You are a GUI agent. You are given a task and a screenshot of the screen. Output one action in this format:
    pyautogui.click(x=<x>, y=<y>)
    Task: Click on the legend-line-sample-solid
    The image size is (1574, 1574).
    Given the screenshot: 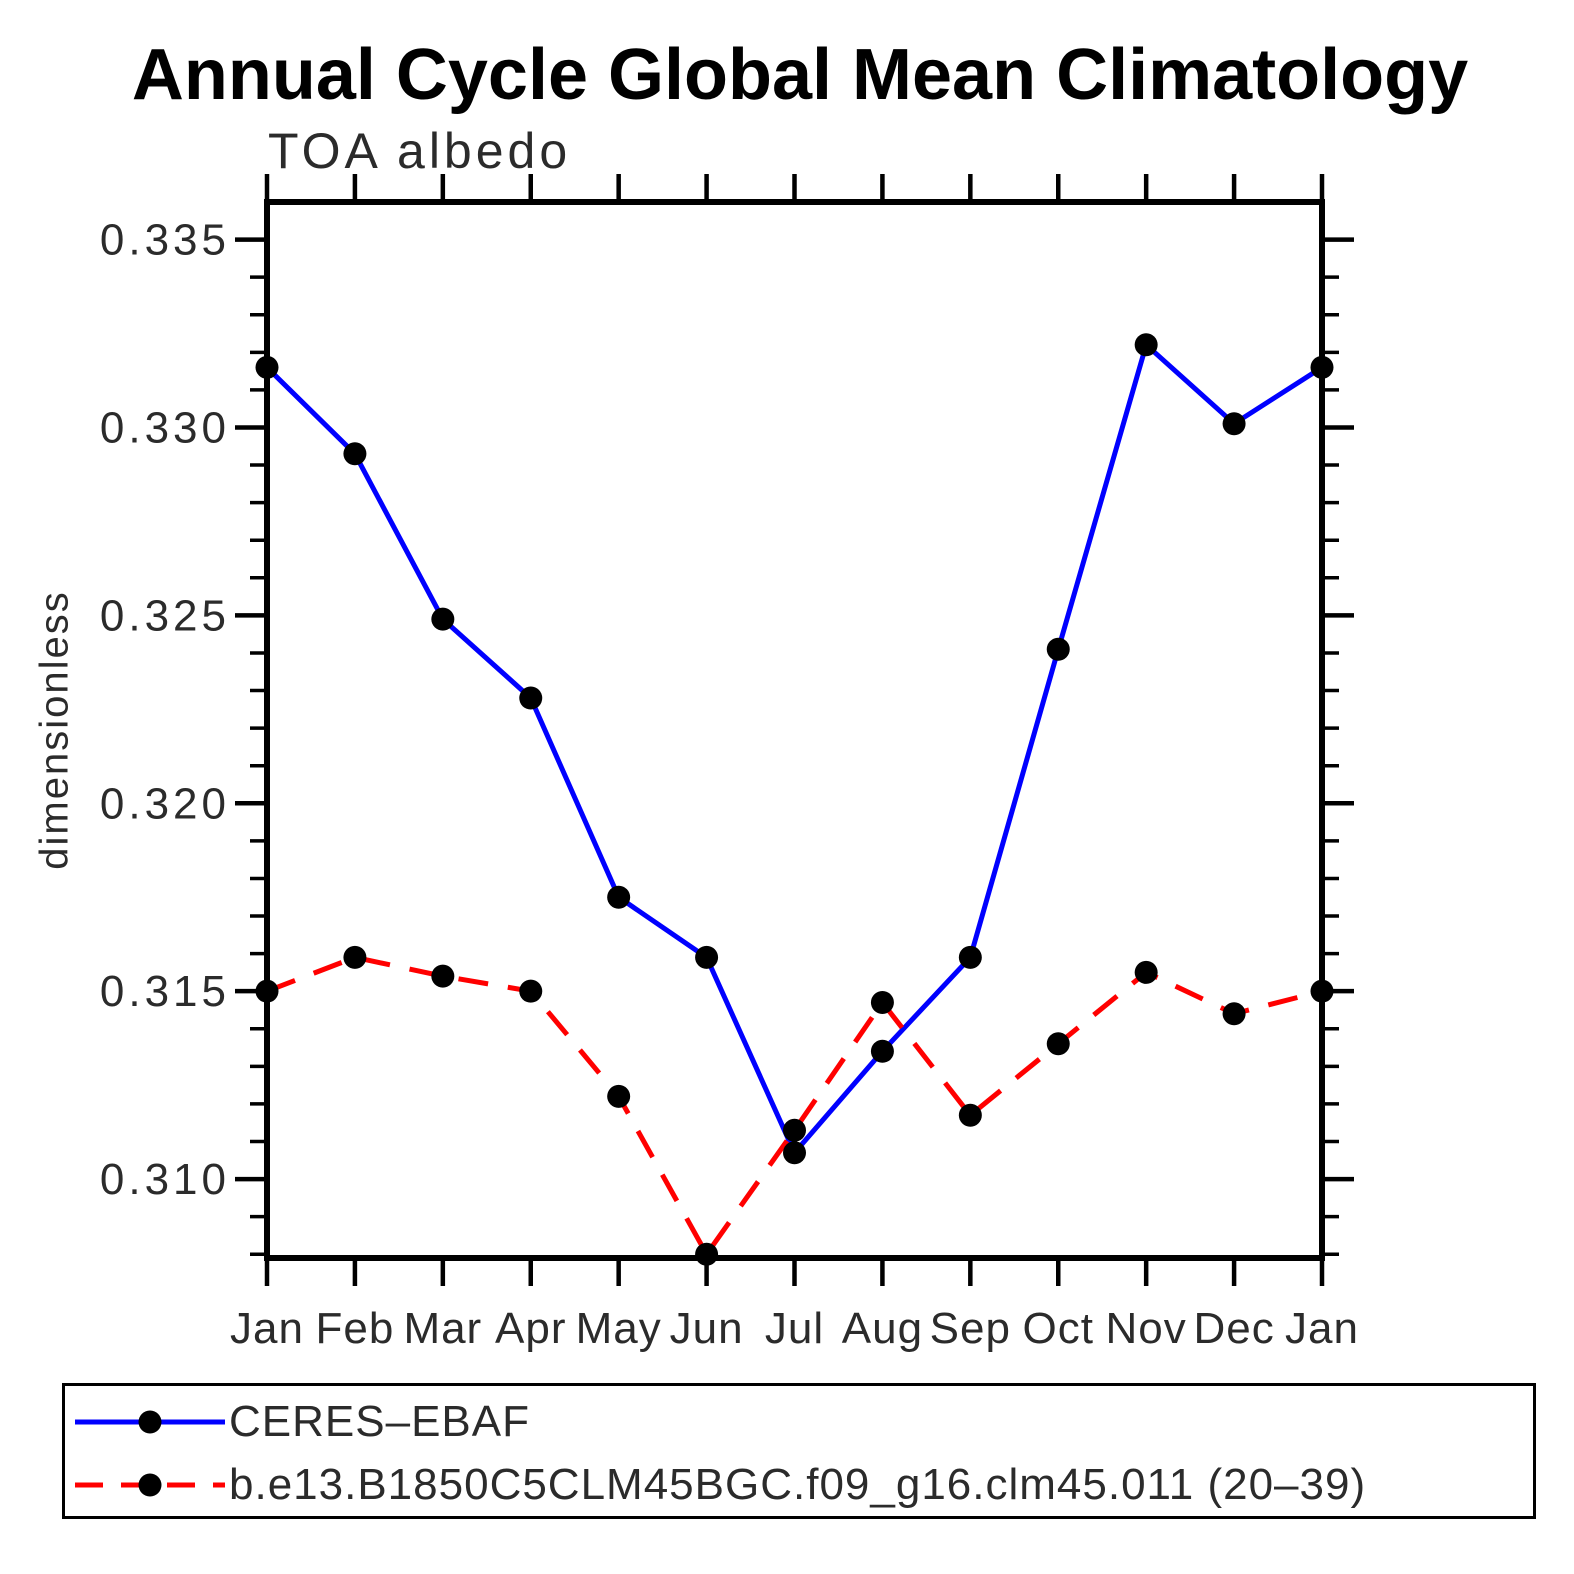 What is the action you would take?
    pyautogui.click(x=150, y=1422)
    